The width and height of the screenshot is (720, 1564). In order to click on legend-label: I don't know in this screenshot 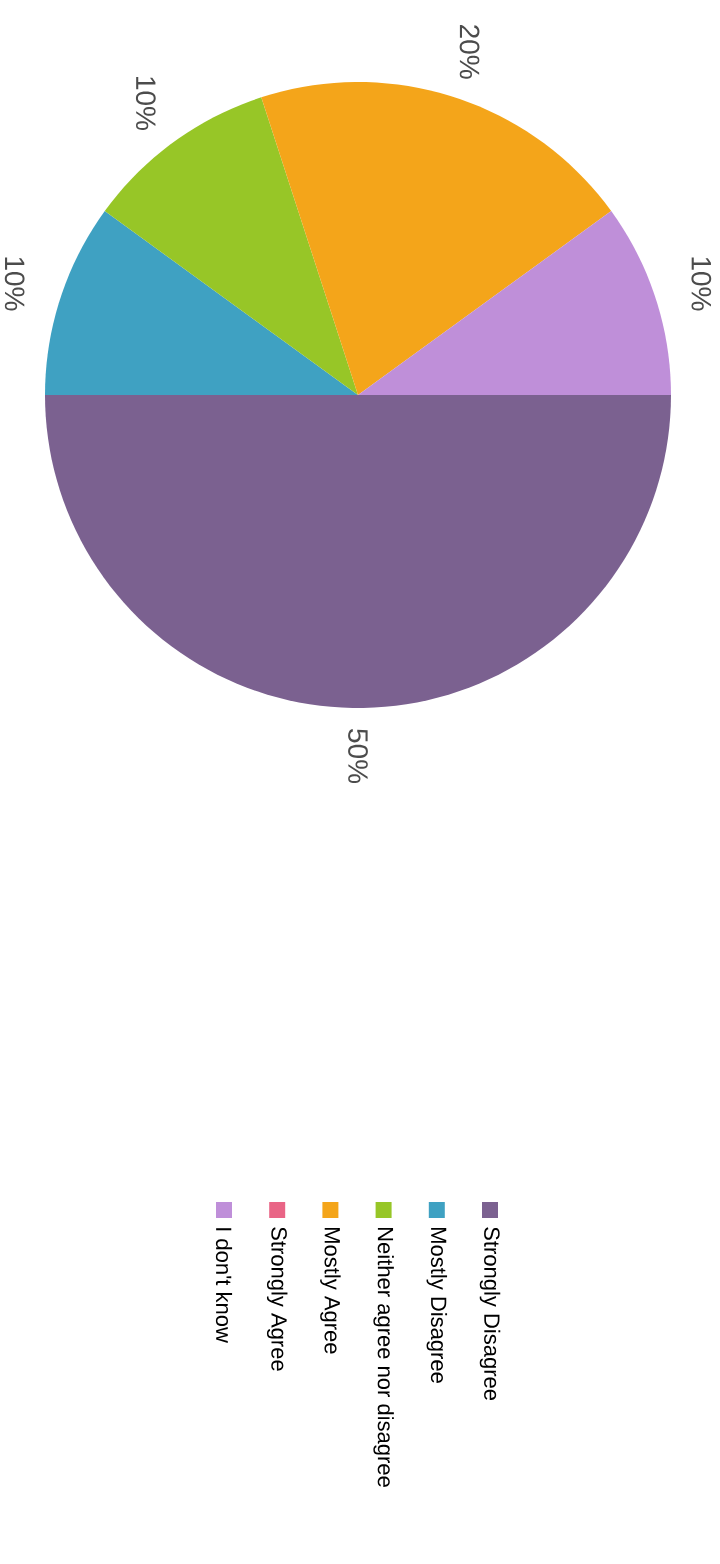, I will do `click(224, 1285)`.